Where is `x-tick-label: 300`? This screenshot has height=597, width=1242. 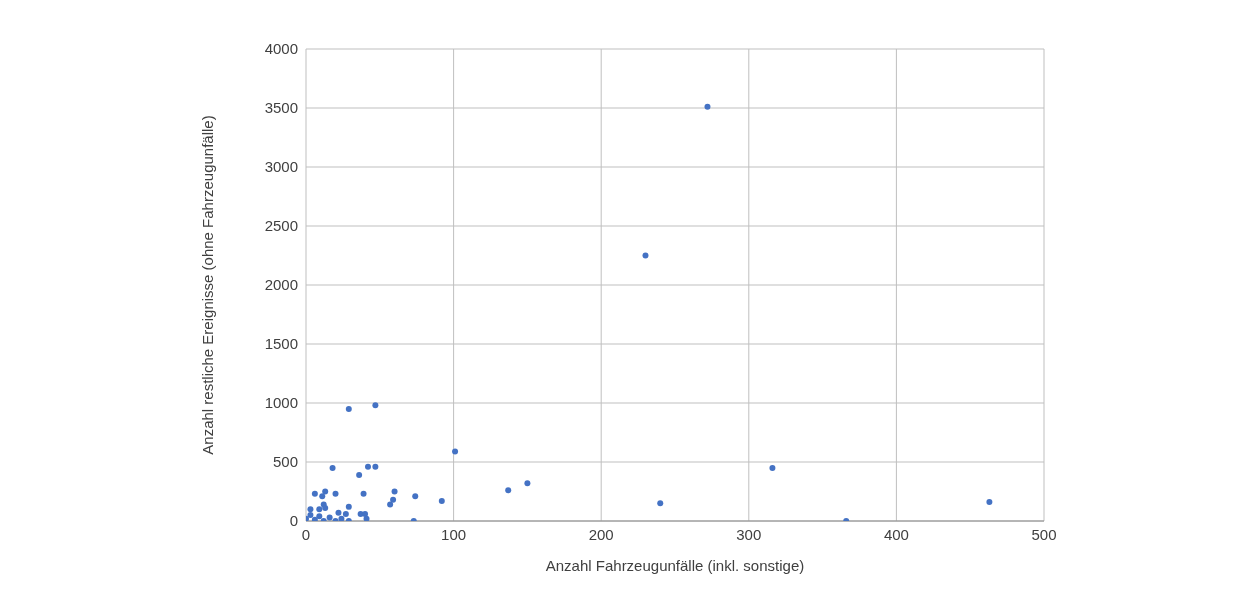 x-tick-label: 300 is located at coordinates (749, 534).